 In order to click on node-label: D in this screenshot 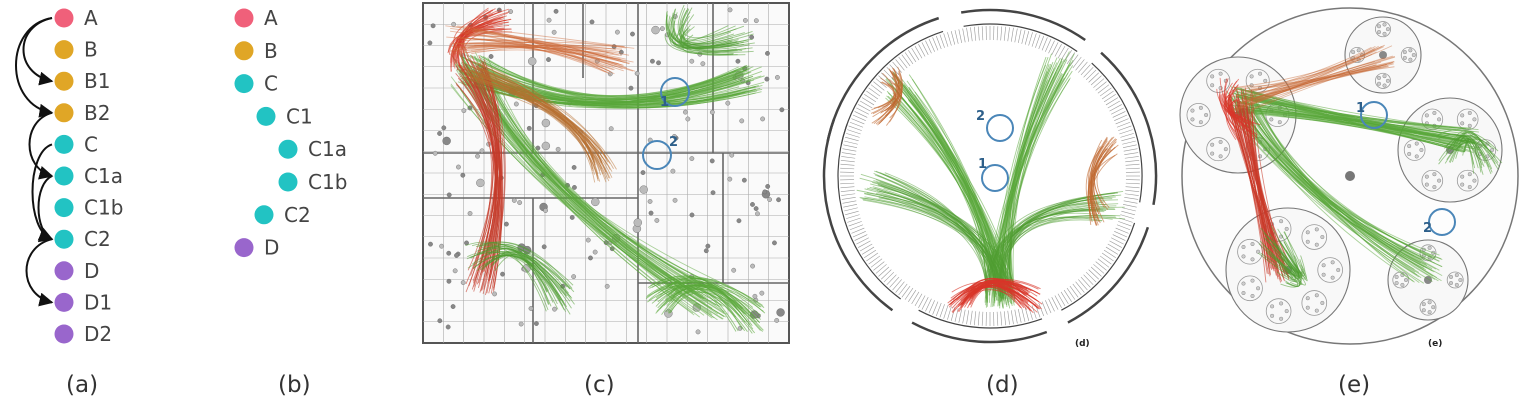, I will do `click(271, 248)`.